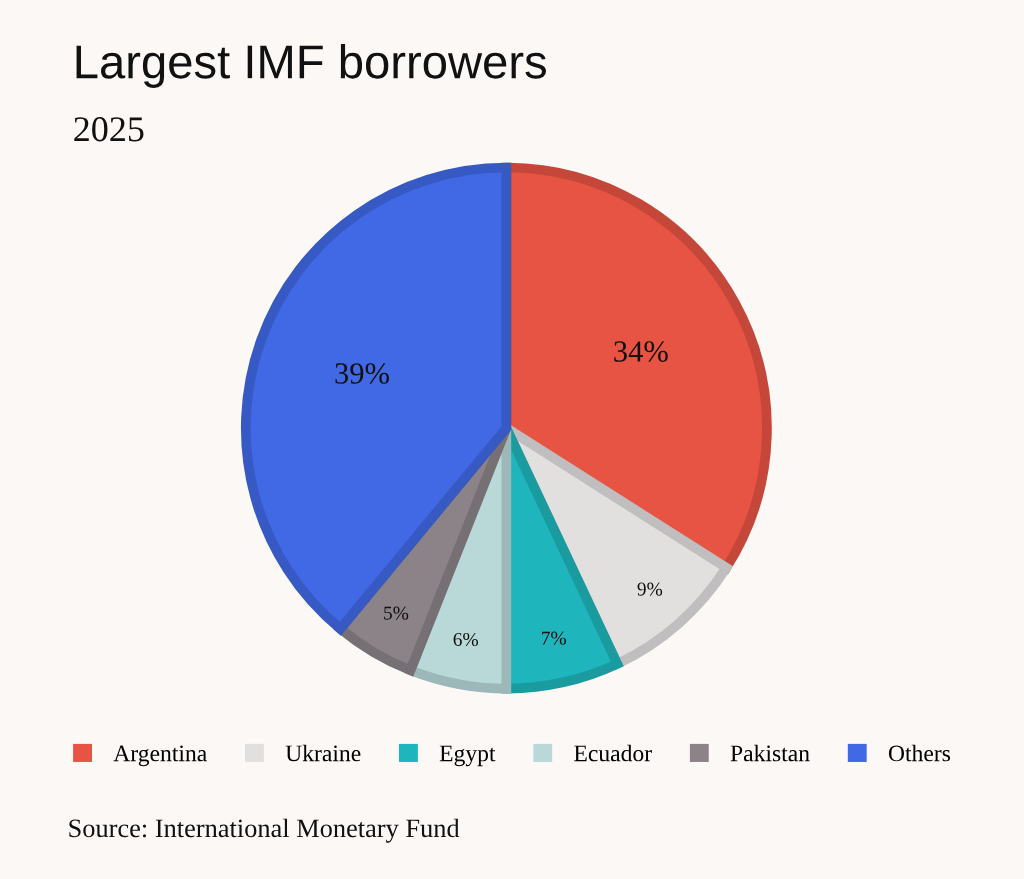  I want to click on data-label: 6%, so click(466, 639).